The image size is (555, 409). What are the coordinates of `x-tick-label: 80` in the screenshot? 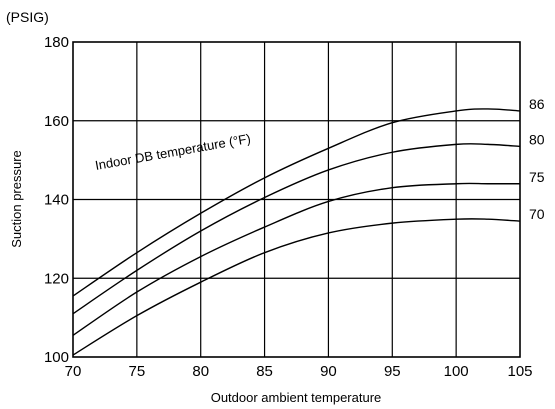 It's located at (200, 371).